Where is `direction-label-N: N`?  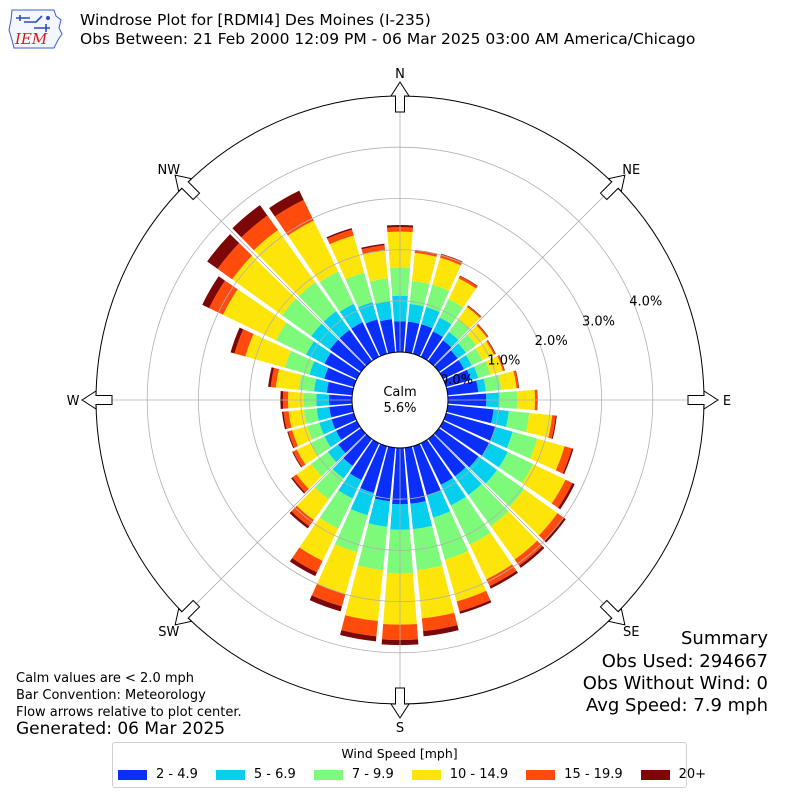
direction-label-N: N is located at coordinates (400, 74).